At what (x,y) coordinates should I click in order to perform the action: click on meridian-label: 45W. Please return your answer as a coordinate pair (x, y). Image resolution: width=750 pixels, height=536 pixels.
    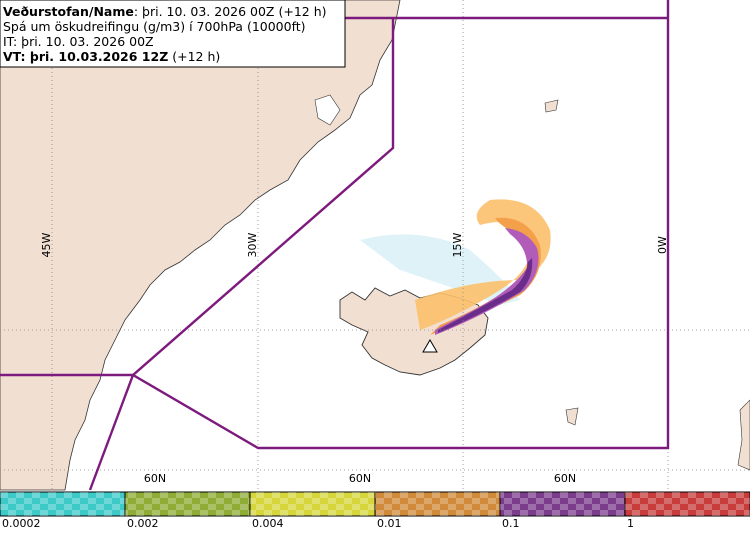
    Looking at the image, I should click on (46, 244).